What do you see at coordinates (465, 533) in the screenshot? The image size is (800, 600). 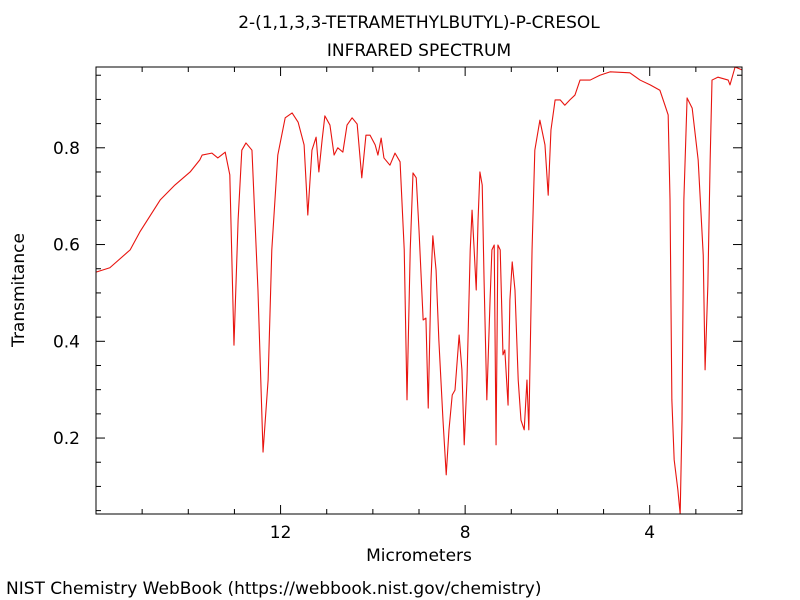 I see `x-tick-label: 8` at bounding box center [465, 533].